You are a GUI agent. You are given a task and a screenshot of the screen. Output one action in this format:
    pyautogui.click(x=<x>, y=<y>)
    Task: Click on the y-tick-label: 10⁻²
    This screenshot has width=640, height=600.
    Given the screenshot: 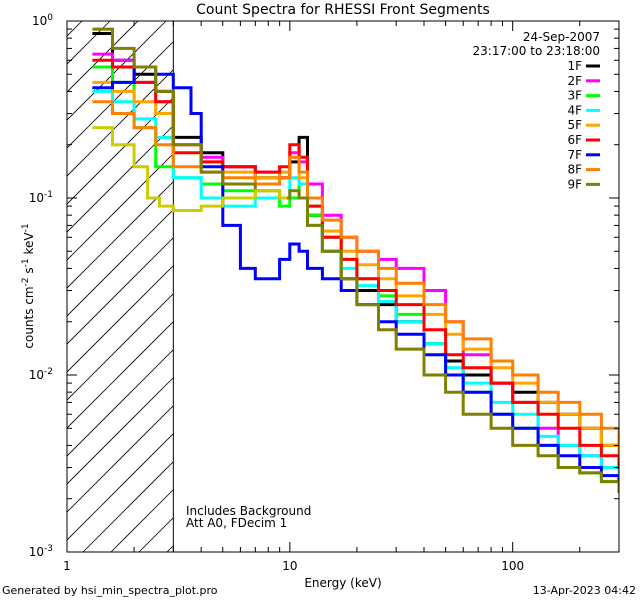 What is the action you would take?
    pyautogui.click(x=41, y=374)
    